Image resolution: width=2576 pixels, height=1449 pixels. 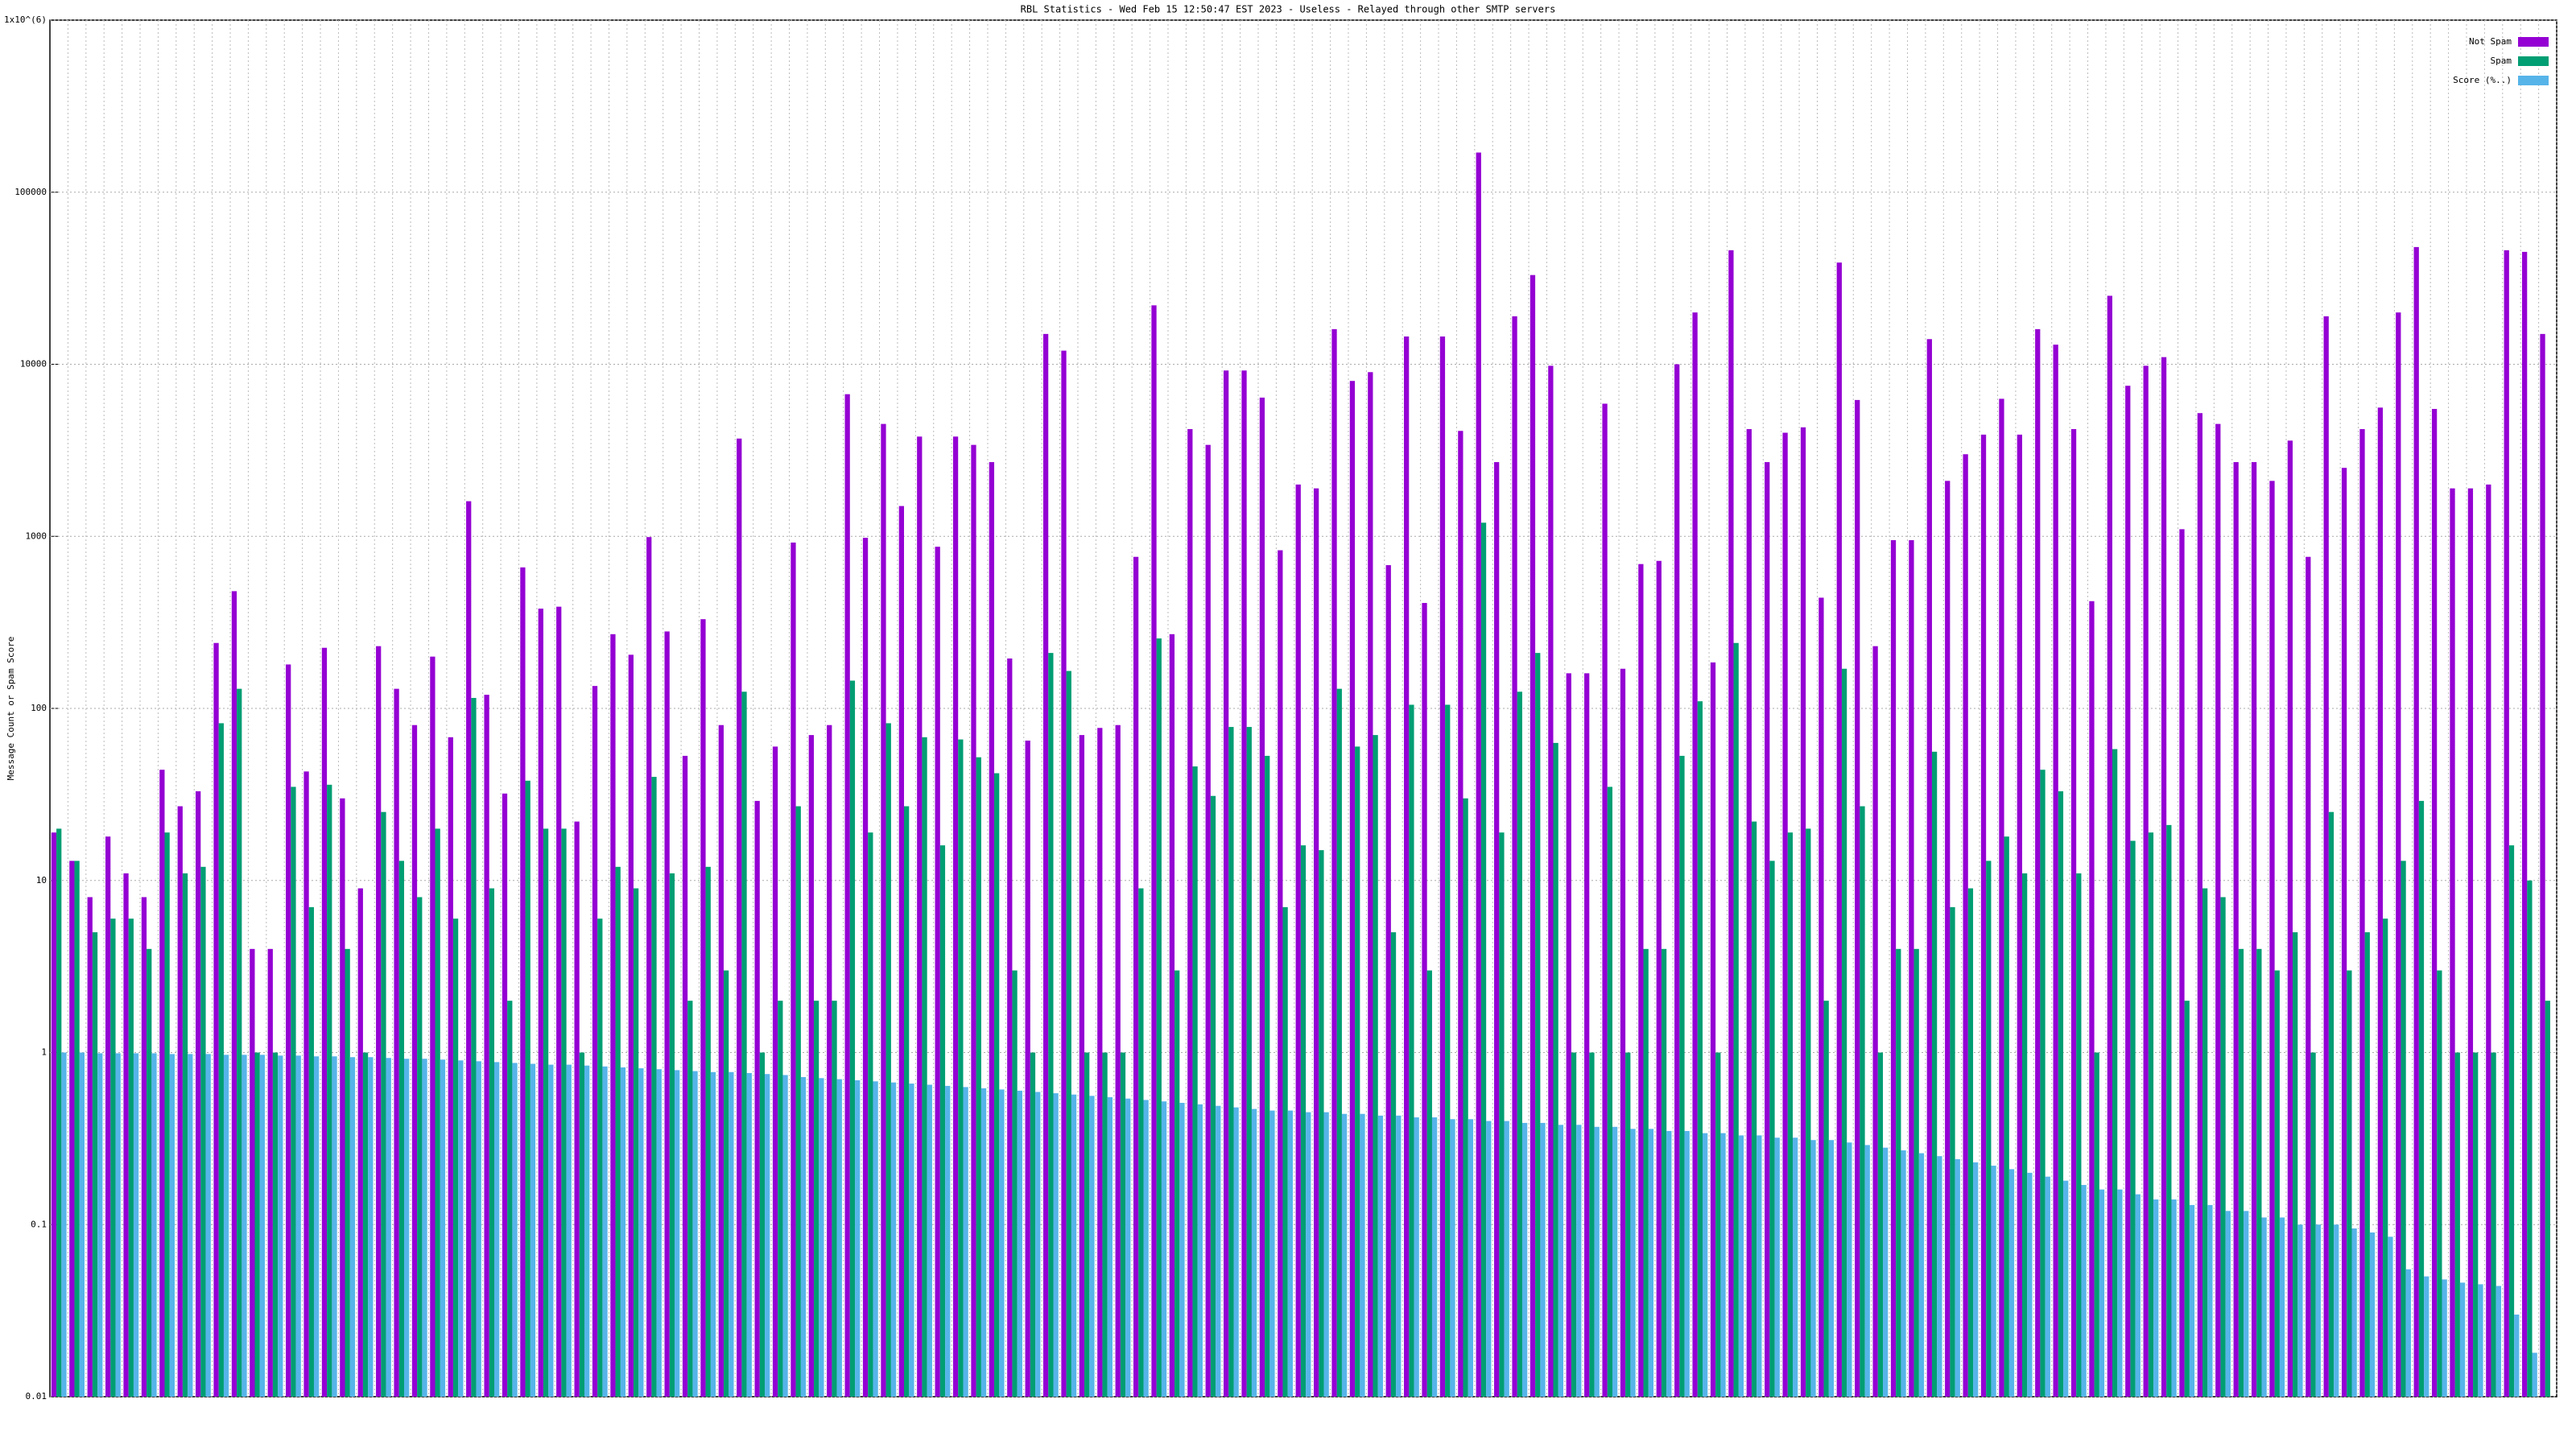 What do you see at coordinates (2482, 80) in the screenshot?
I see `legend-label: Score (%..)` at bounding box center [2482, 80].